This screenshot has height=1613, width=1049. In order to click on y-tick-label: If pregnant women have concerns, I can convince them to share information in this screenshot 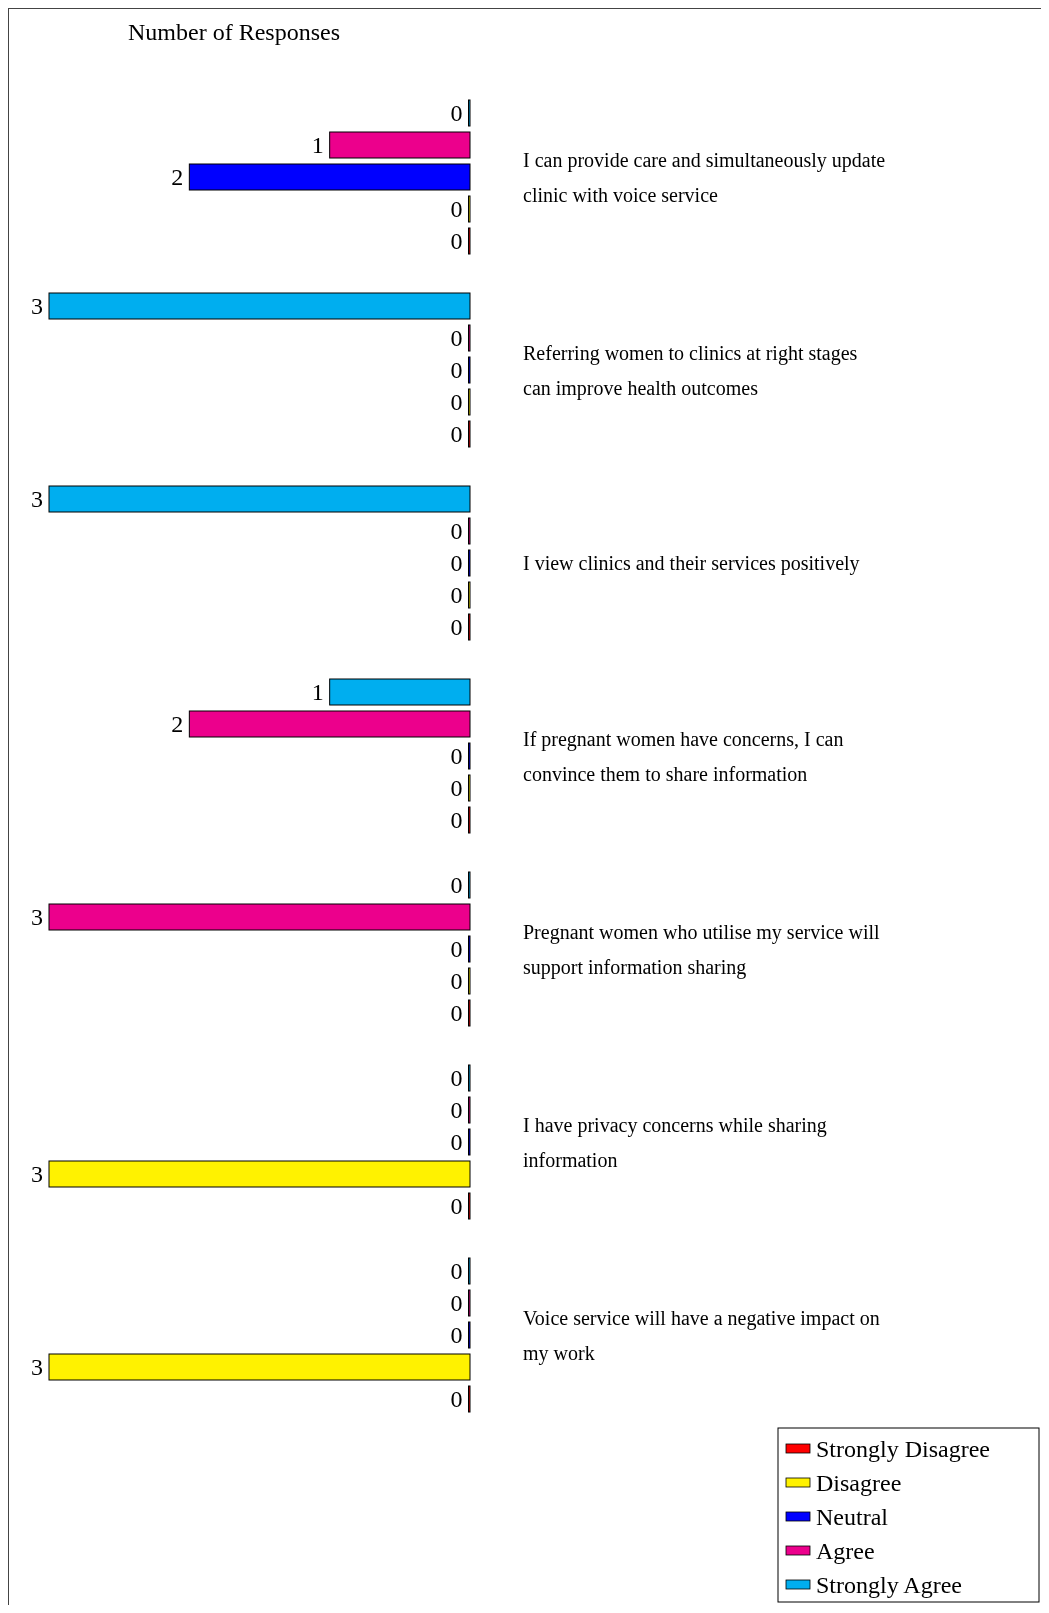, I will do `click(683, 756)`.